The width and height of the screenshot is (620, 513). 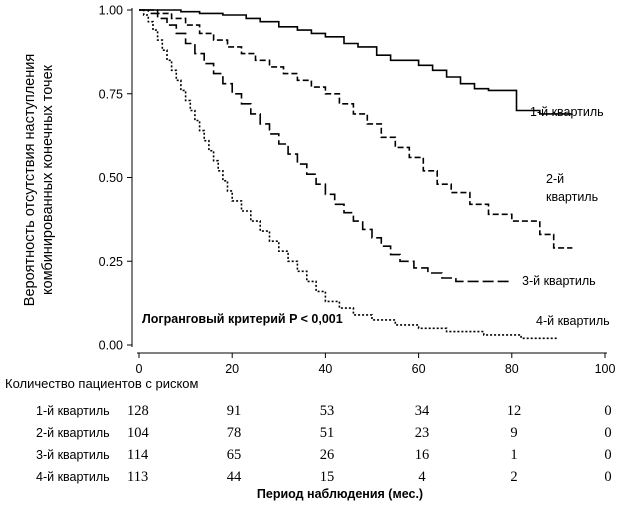 What do you see at coordinates (111, 262) in the screenshot?
I see `y-tick-label: 0.25` at bounding box center [111, 262].